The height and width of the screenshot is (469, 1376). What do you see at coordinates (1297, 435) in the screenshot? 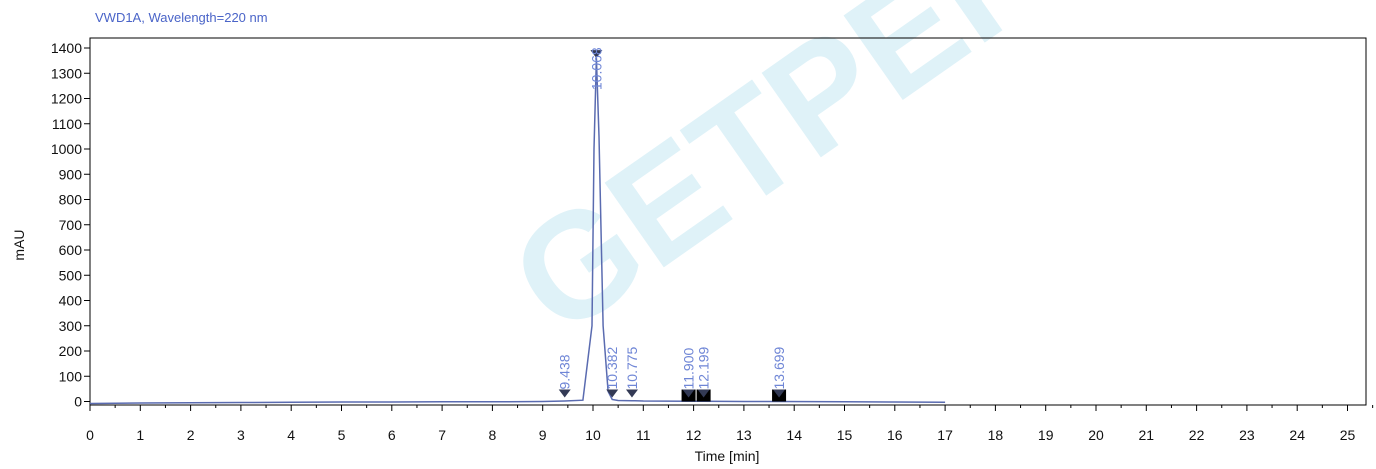
I see `x-tick-label: 24` at bounding box center [1297, 435].